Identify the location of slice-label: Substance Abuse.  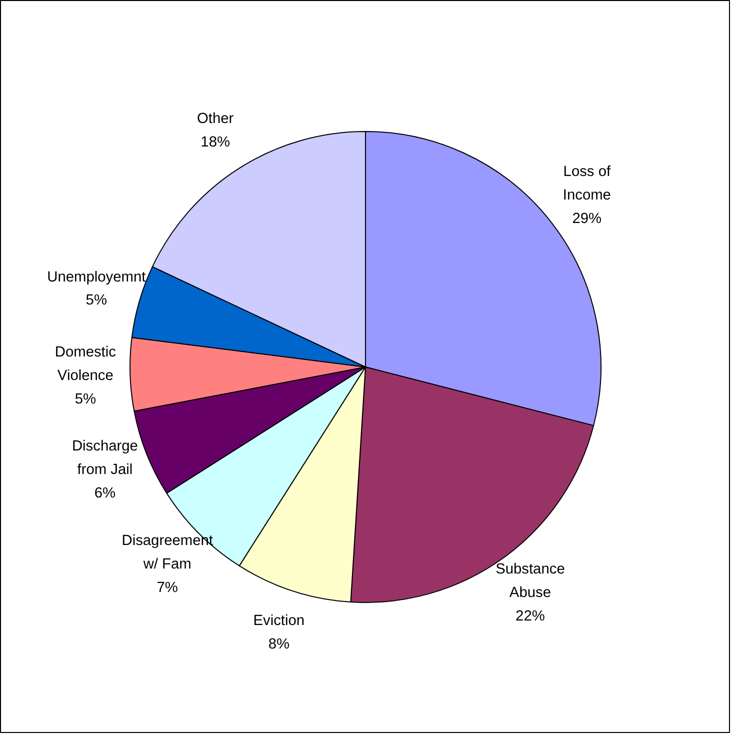
(530, 582).